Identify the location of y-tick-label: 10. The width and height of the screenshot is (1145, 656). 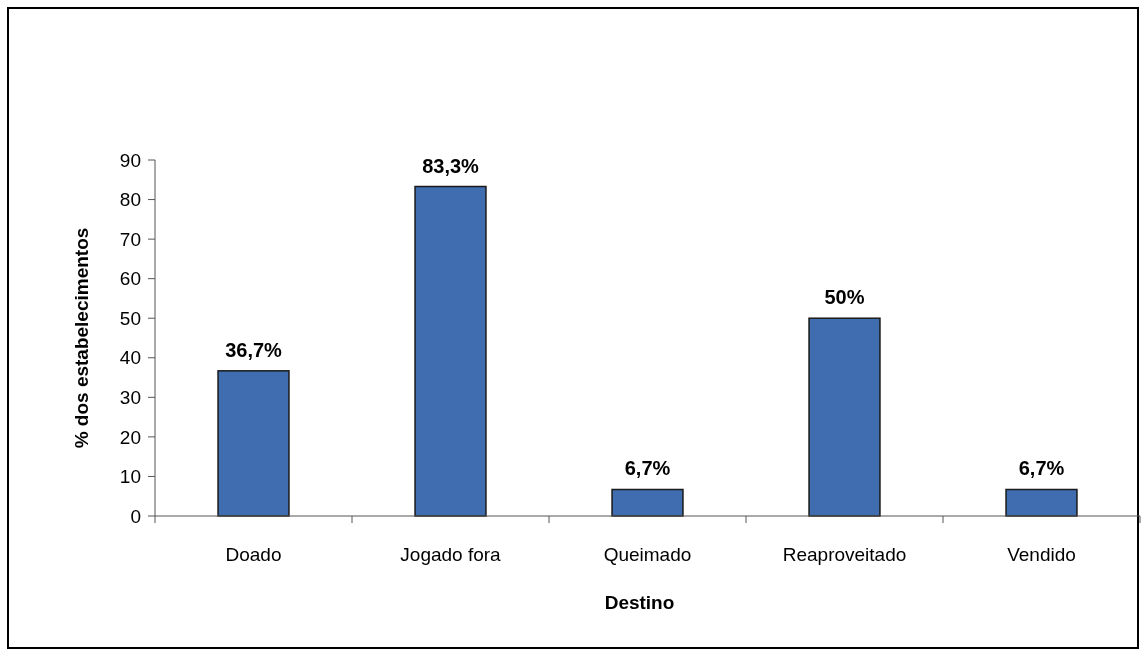
(130, 477).